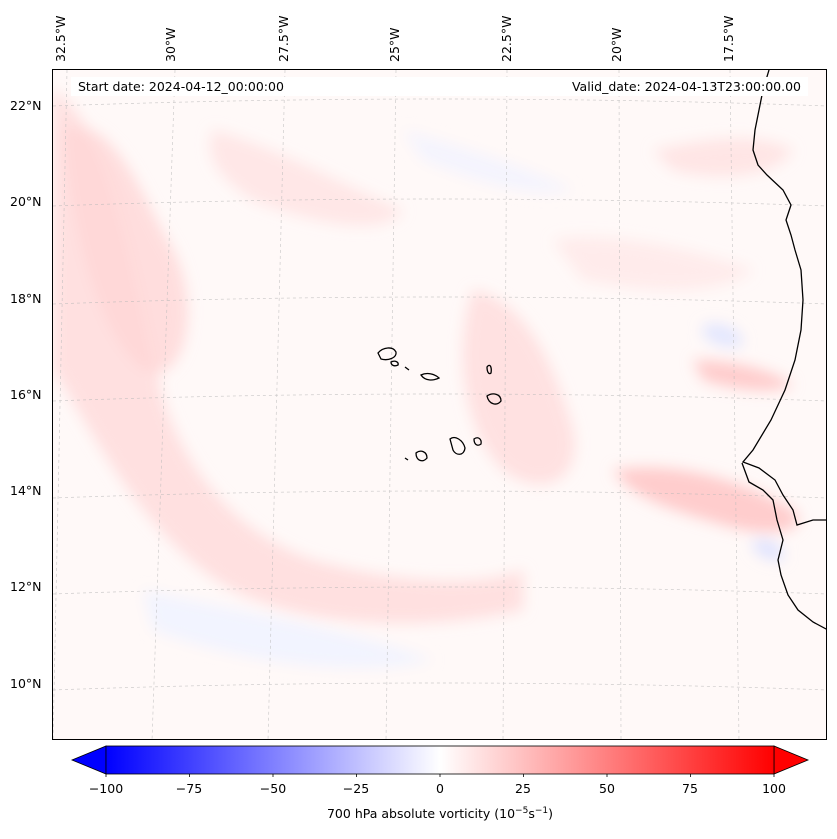 This screenshot has width=837, height=839. I want to click on colorbar-max-arrow, so click(791, 760).